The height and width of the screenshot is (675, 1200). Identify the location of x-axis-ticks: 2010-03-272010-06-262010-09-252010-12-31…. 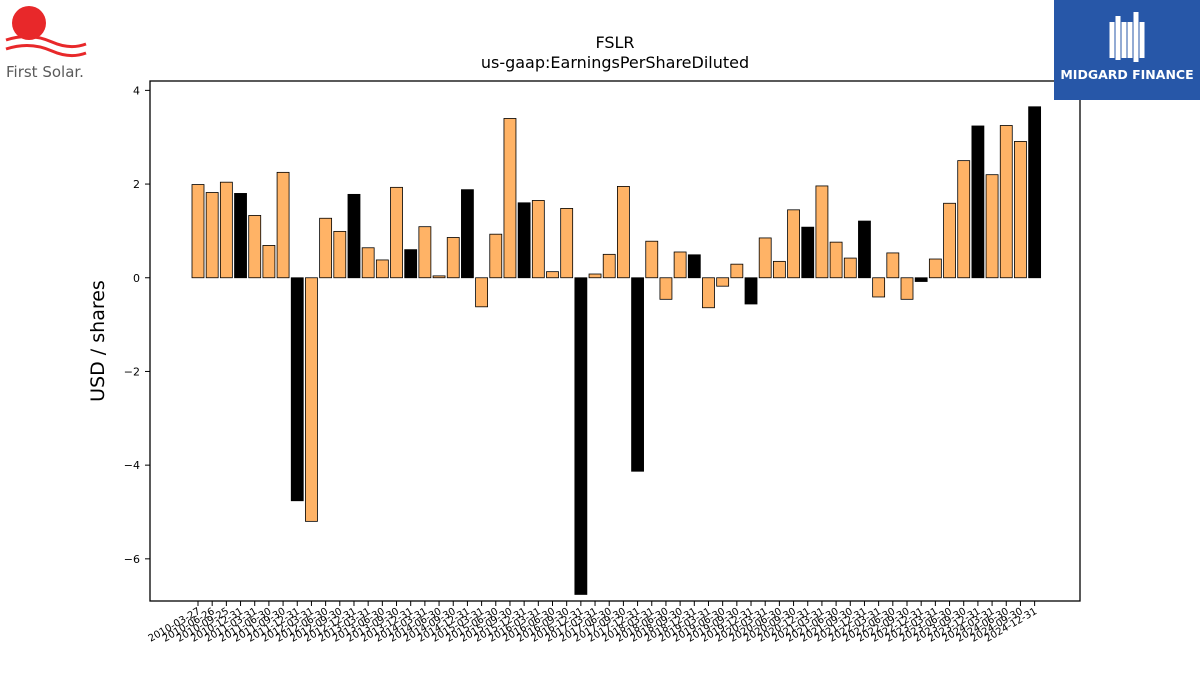
(593, 623).